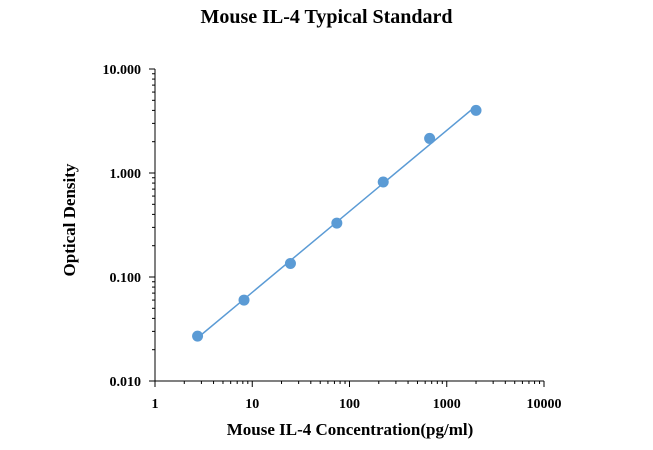  I want to click on chart-title: Mouse IL-4 Typical Standard, so click(326, 17).